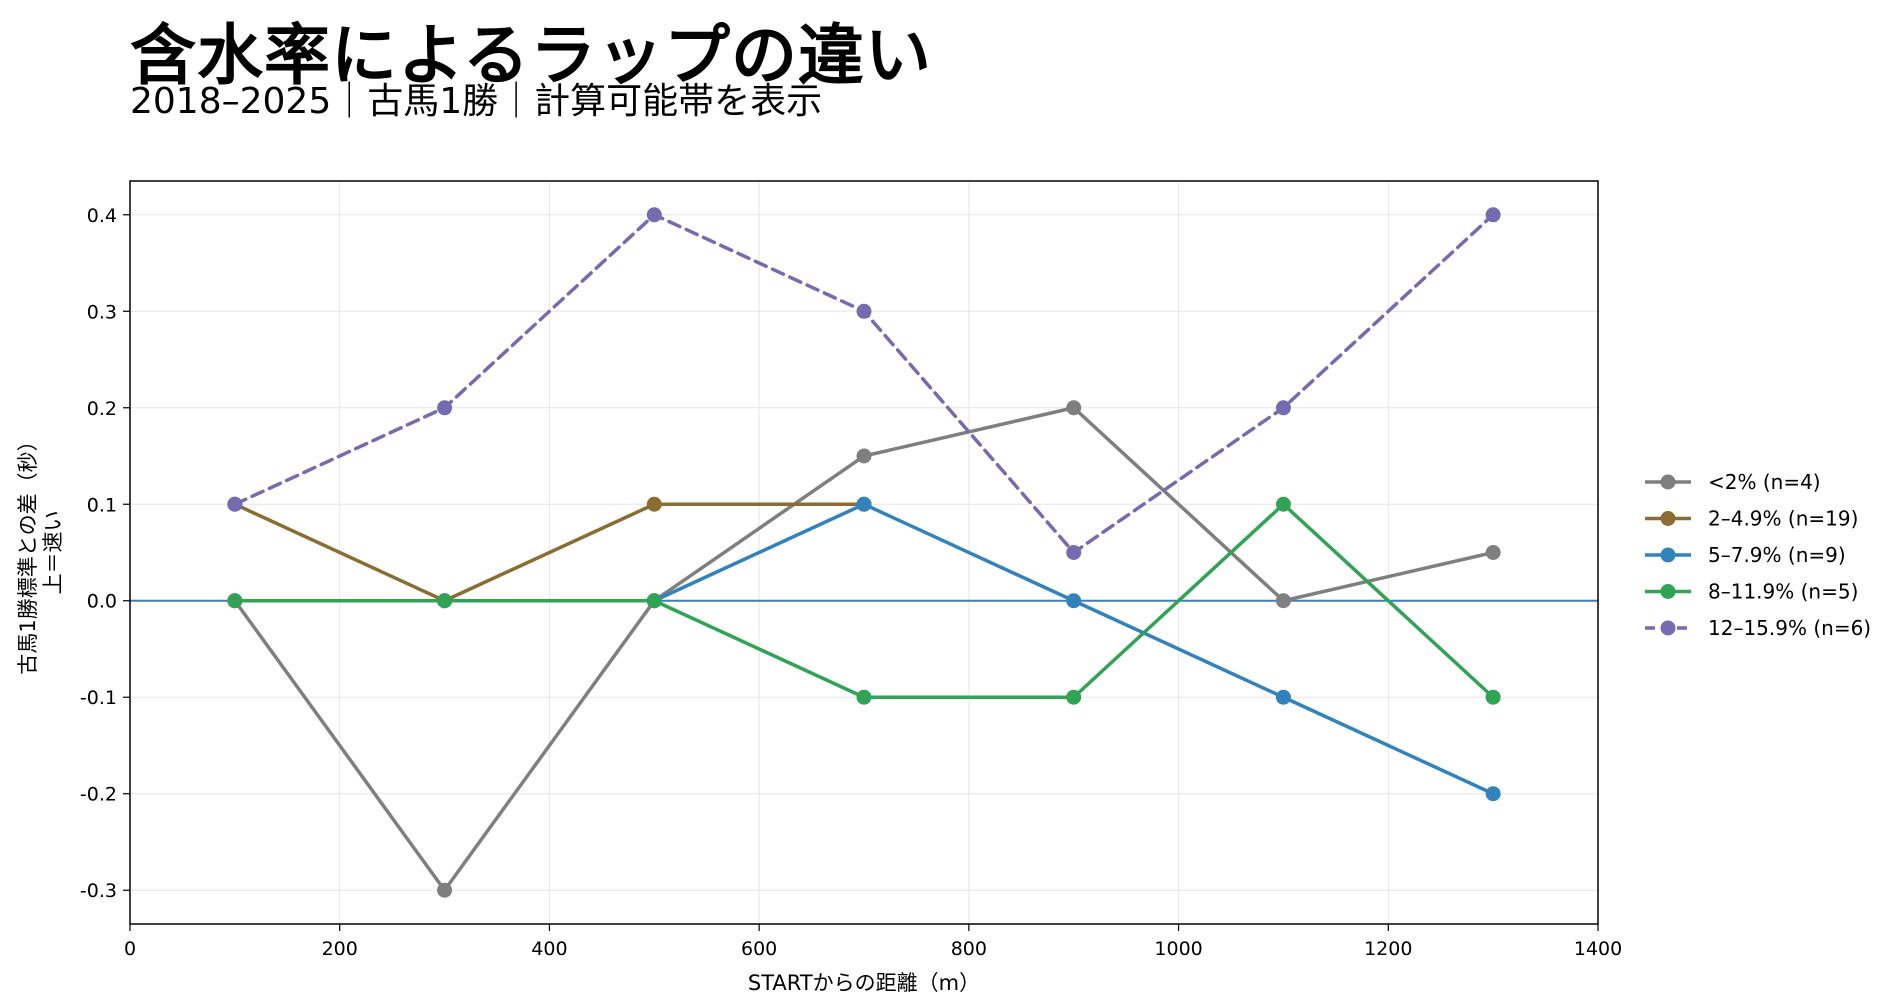 The image size is (1887, 1005). I want to click on x-tick-label: 1000, so click(1178, 949).